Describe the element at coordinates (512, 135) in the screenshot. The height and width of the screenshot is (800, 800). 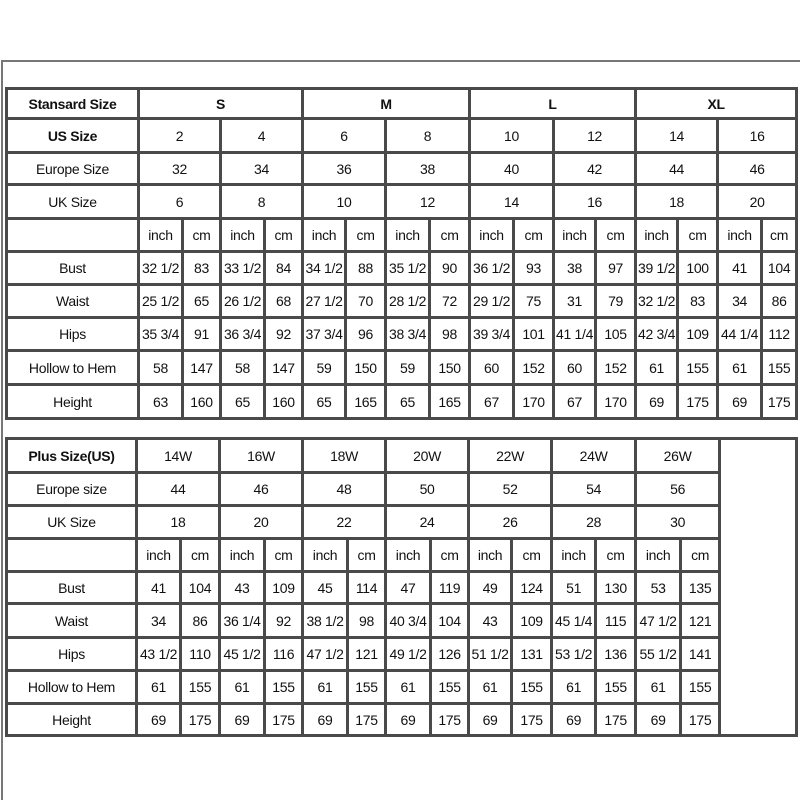
I see `us-size-value: 10` at that location.